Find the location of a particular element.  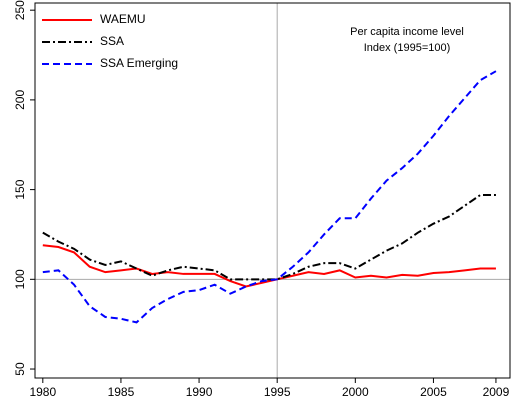

x-tick-label: 1980 is located at coordinates (42, 392).